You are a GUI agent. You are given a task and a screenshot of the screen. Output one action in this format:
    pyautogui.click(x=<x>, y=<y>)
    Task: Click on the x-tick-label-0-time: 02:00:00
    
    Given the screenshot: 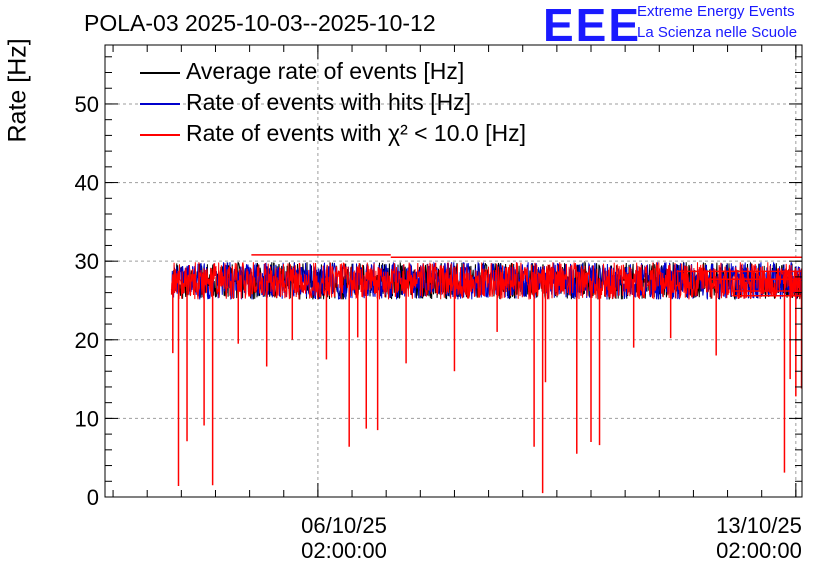 What is the action you would take?
    pyautogui.click(x=344, y=550)
    